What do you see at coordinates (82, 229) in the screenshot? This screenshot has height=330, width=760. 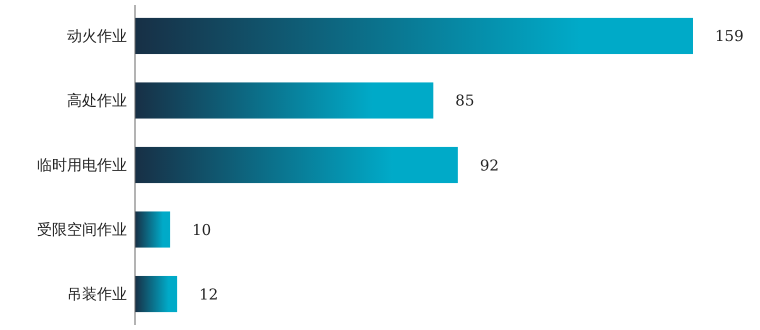 I see `y-tick-label: 受限空间作业` at bounding box center [82, 229].